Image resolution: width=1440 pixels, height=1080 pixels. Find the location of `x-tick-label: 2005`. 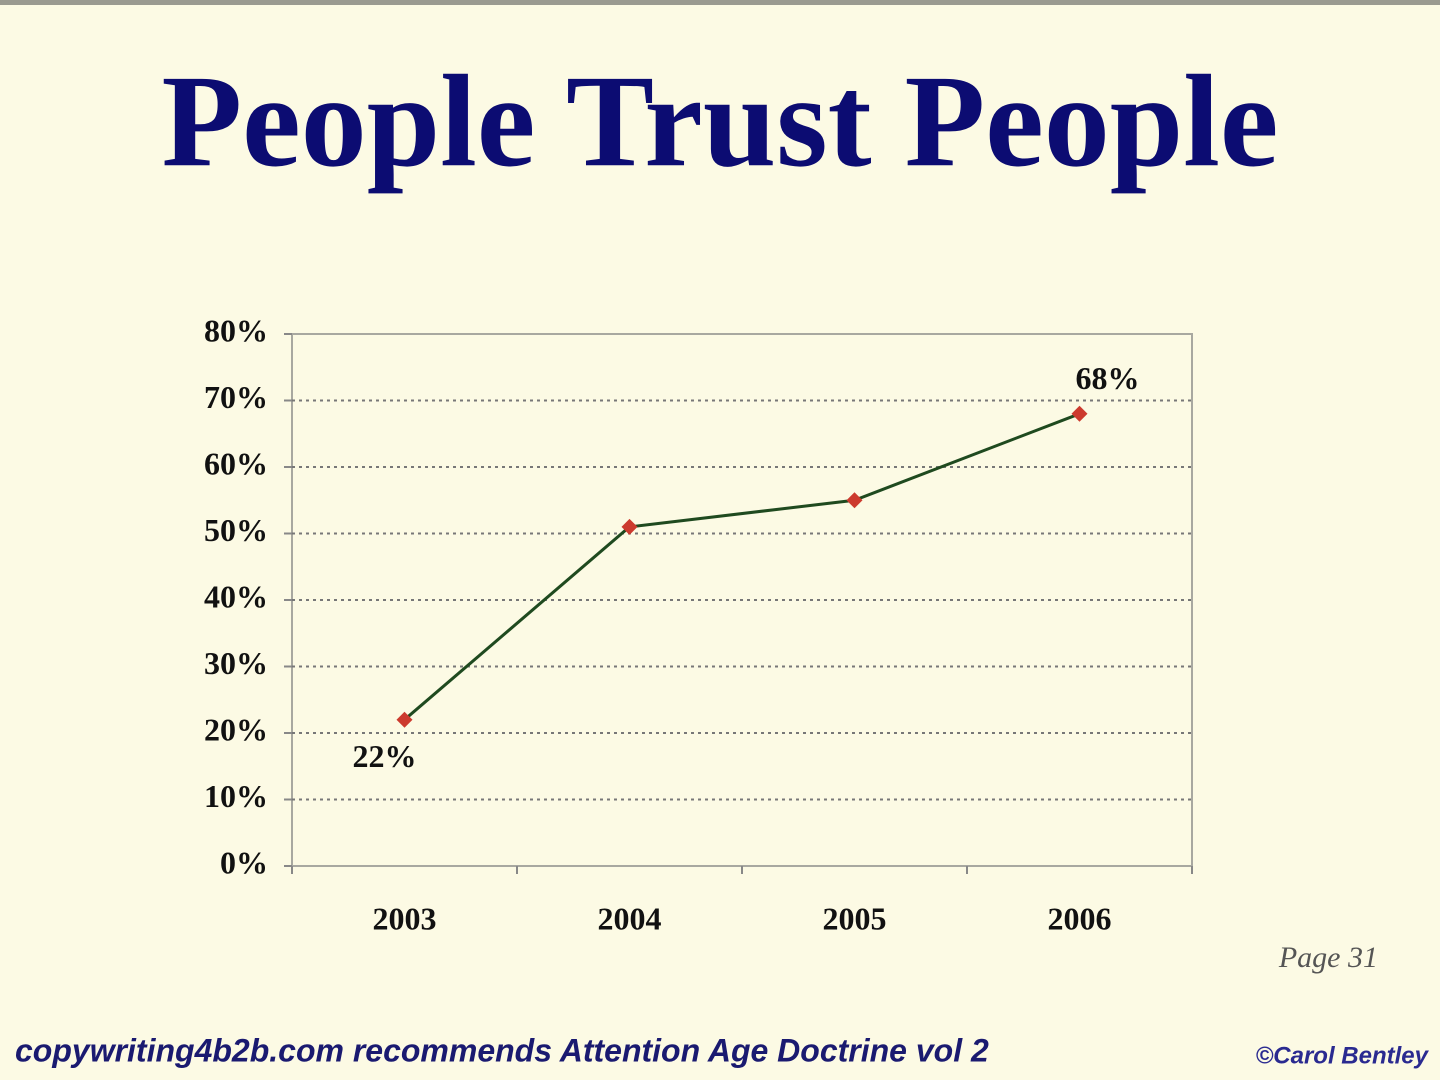

x-tick-label: 2005 is located at coordinates (855, 918).